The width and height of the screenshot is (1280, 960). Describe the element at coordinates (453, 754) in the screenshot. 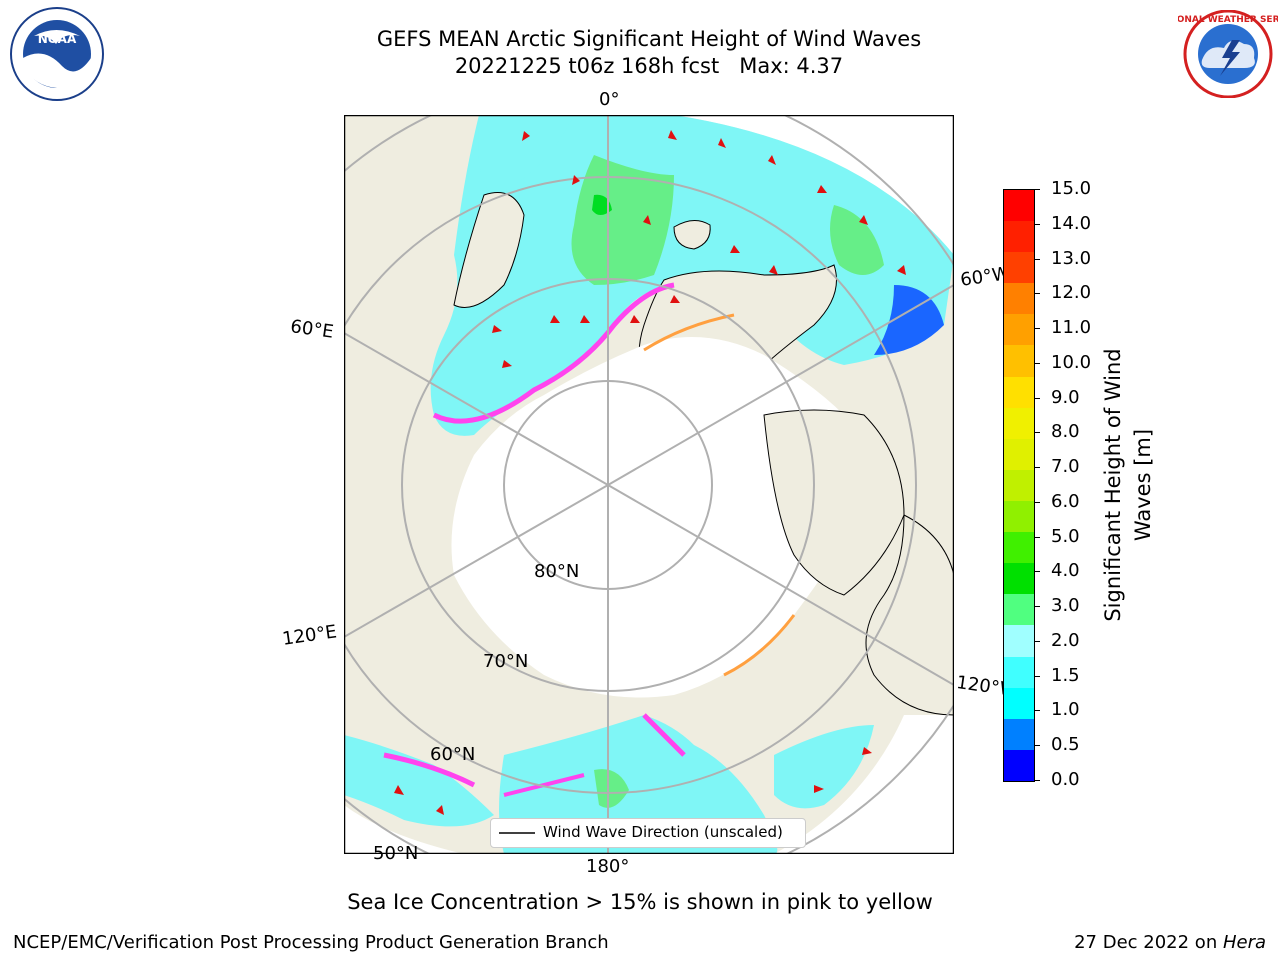

I see `lat-label-60n: 60°N` at that location.